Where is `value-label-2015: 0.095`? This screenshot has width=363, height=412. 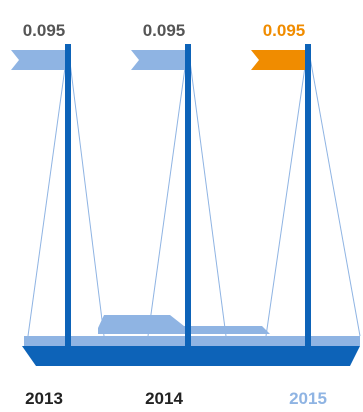
value-label-2015: 0.095 is located at coordinates (284, 30).